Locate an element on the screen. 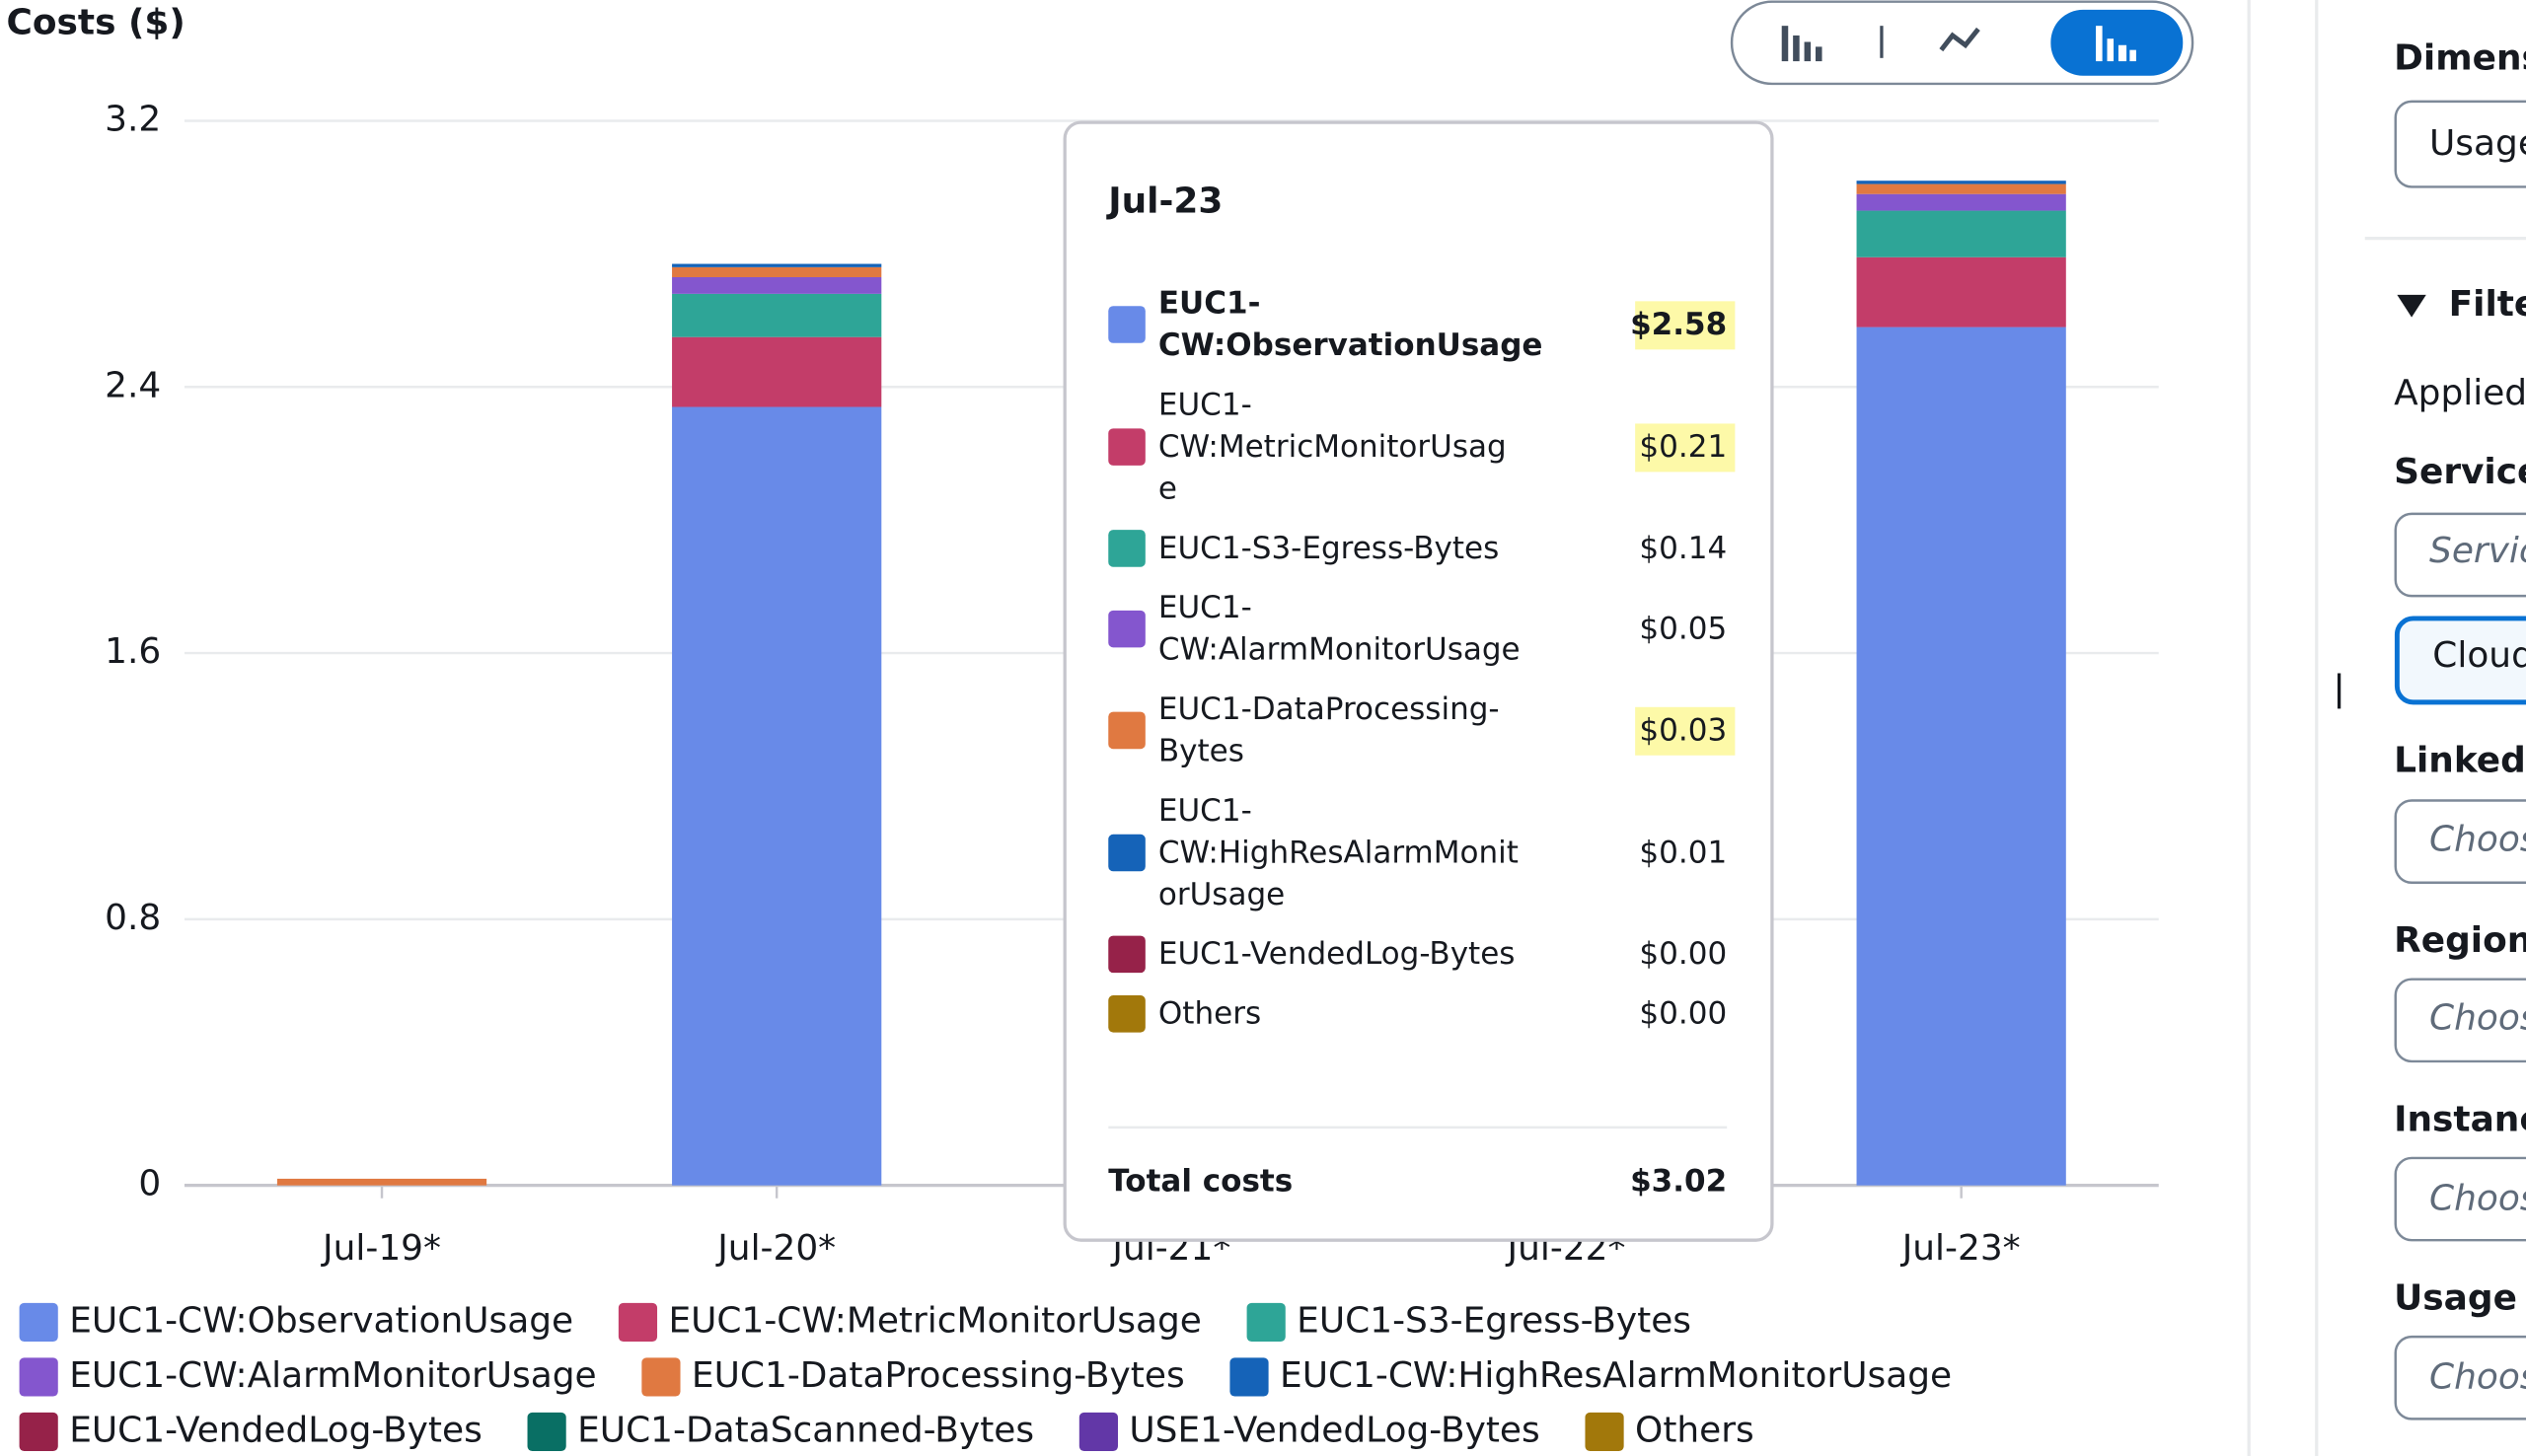 Image resolution: width=2526 pixels, height=1456 pixels. tooltip-series-name: EUC1-VendedLog-Bytes is located at coordinates (1337, 954).